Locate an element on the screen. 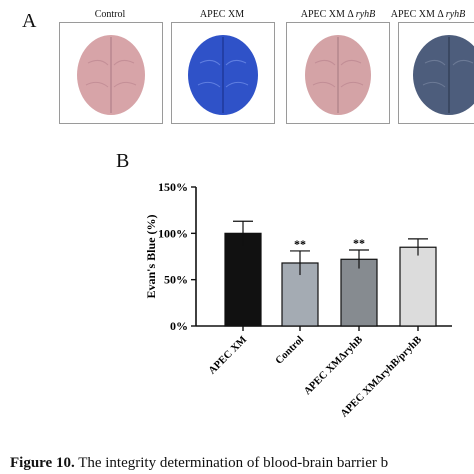 The width and height of the screenshot is (474, 474). y-tick-label: 50% is located at coordinates (176, 280).